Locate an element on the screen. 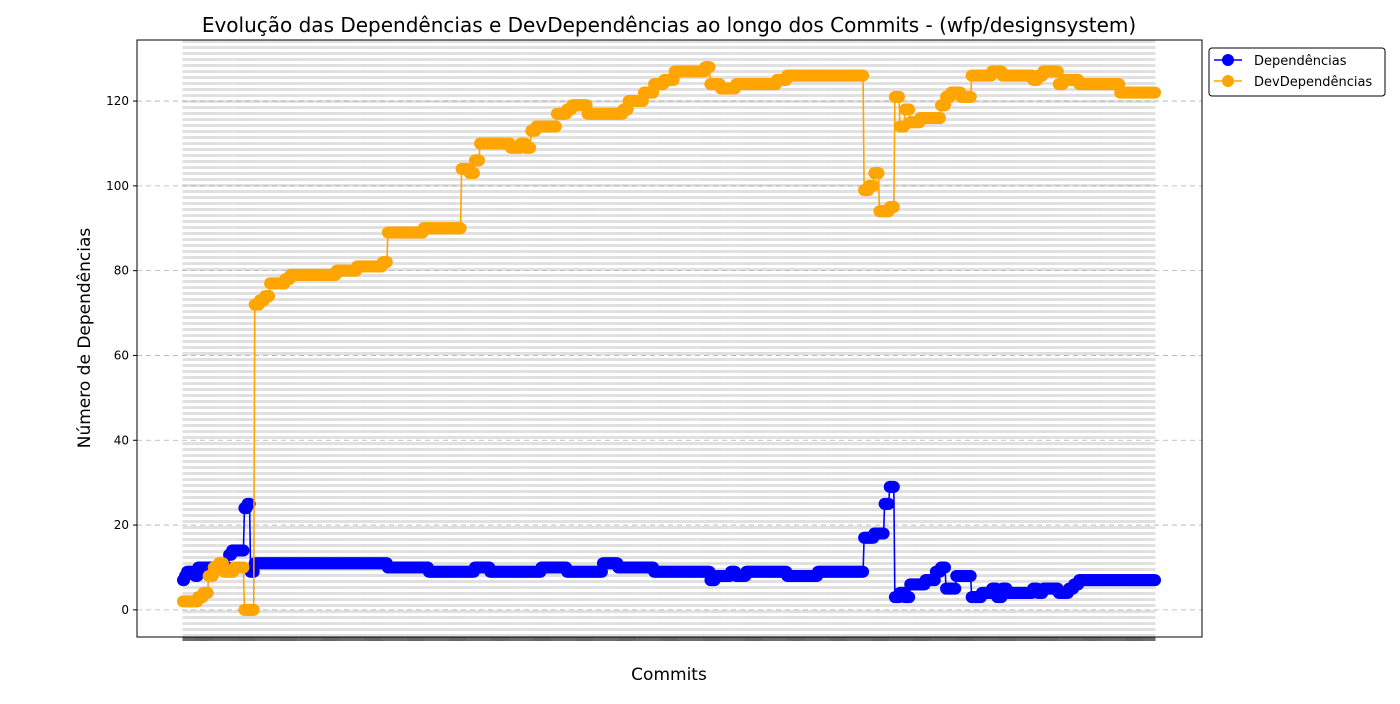 The height and width of the screenshot is (704, 1400). x-tick-marks is located at coordinates (669, 639).